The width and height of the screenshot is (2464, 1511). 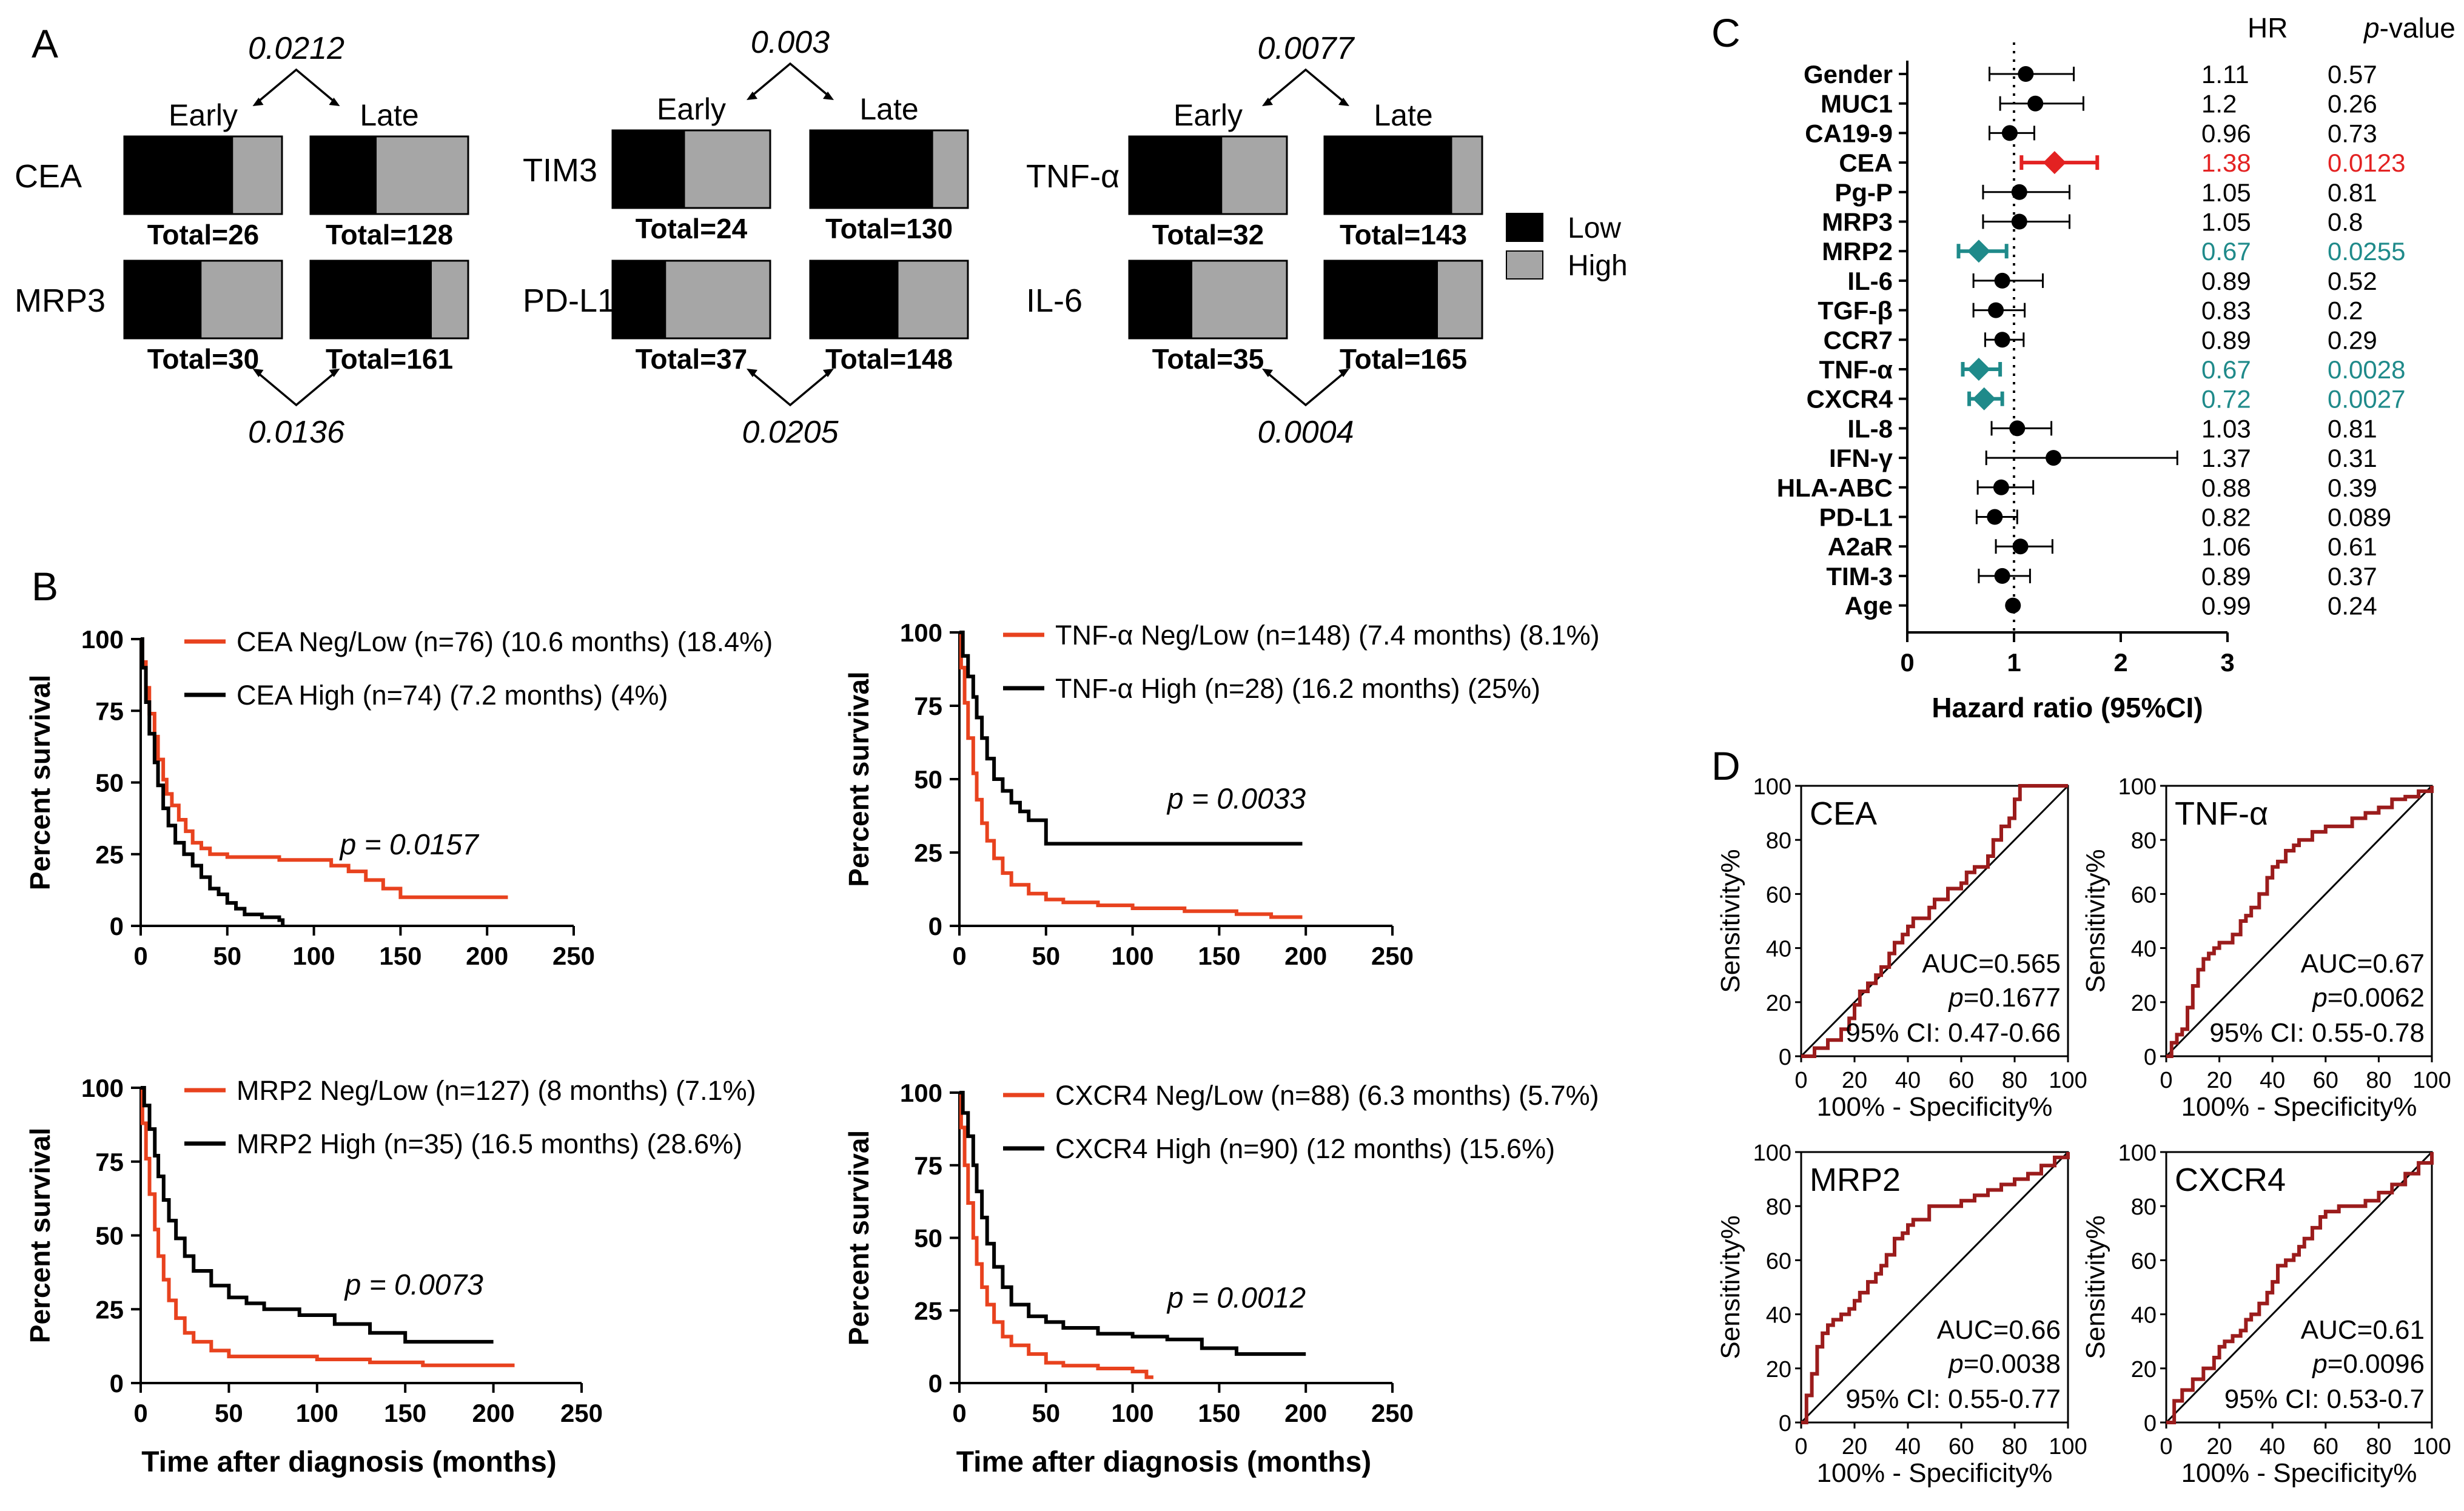 I want to click on row-label: PD-L1, so click(x=1856, y=517).